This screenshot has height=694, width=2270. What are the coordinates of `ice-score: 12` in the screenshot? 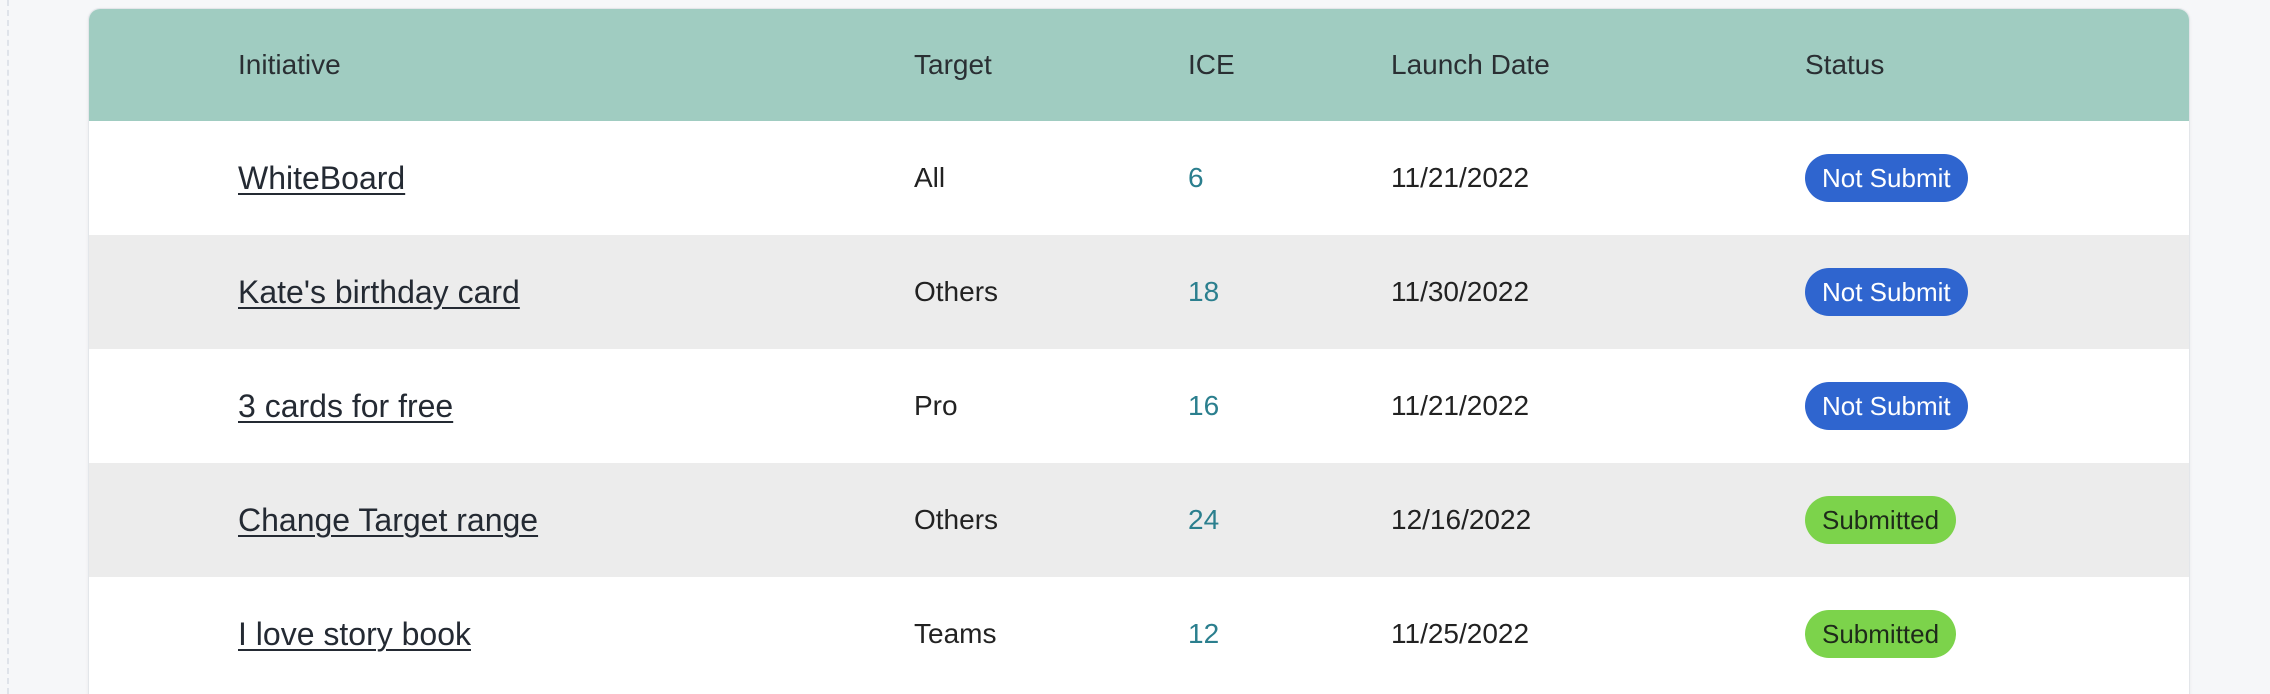 It's located at (1204, 633).